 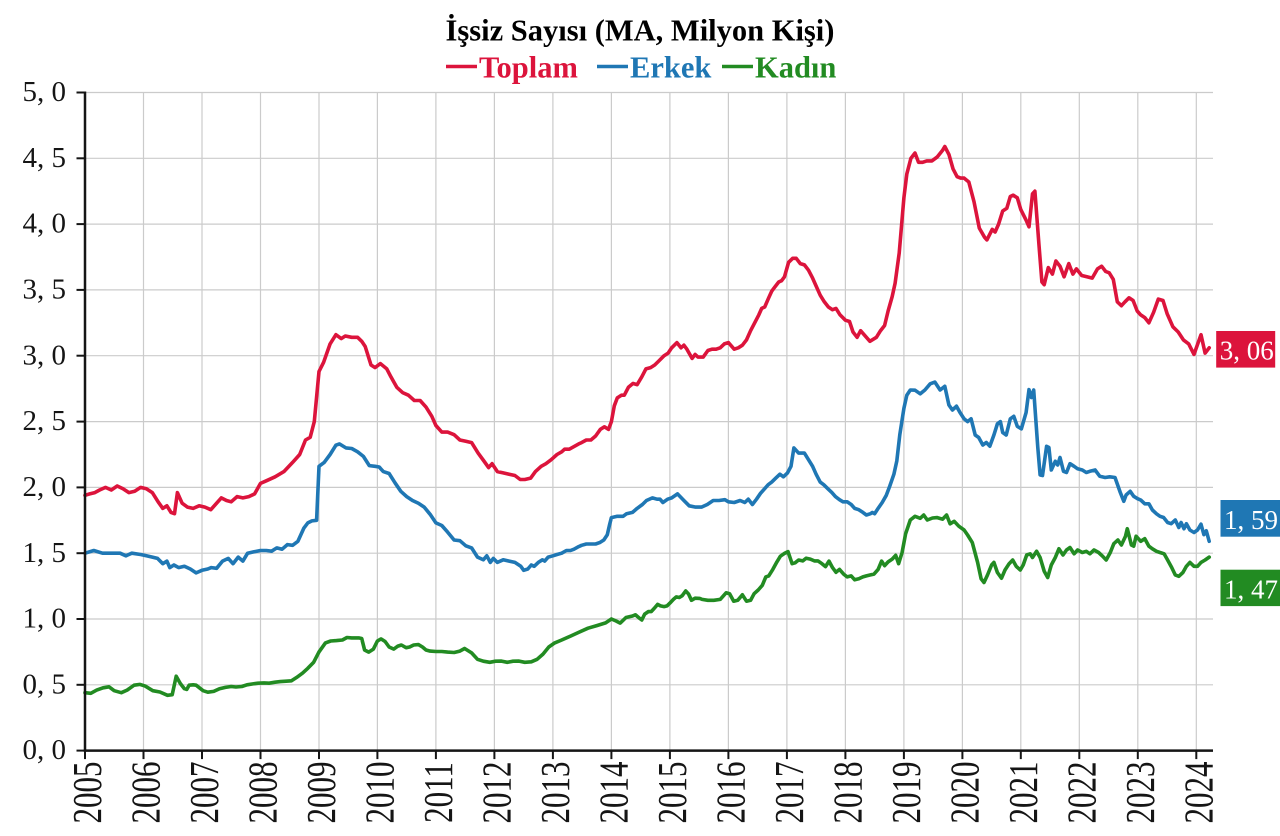 I want to click on svg-text: 2005, so click(x=87, y=793).